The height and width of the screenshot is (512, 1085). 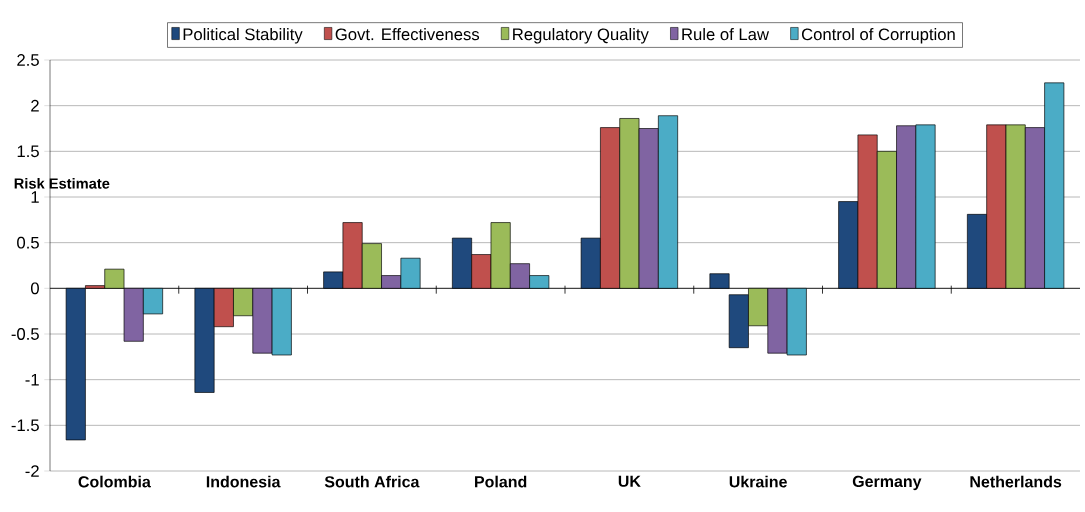 What do you see at coordinates (35, 105) in the screenshot?
I see `y-tick-label: 2` at bounding box center [35, 105].